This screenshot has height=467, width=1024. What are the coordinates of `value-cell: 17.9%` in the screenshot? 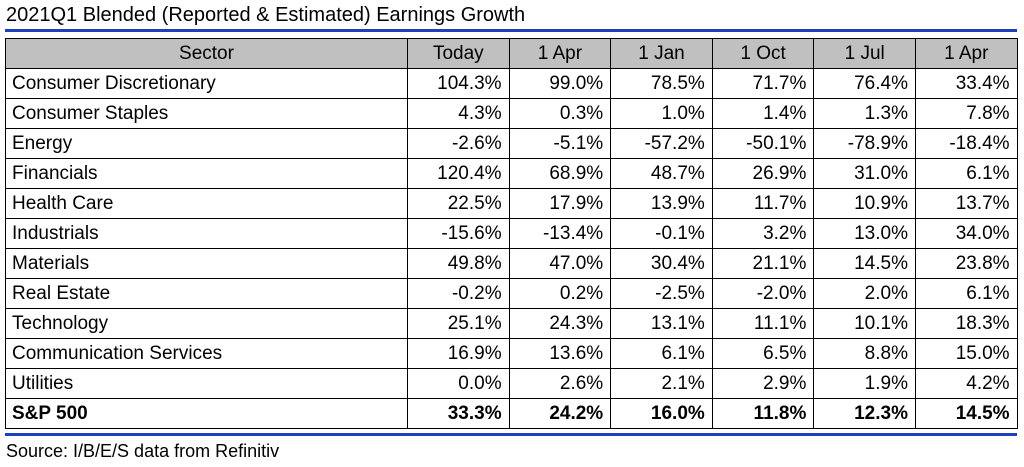 It's located at (560, 203).